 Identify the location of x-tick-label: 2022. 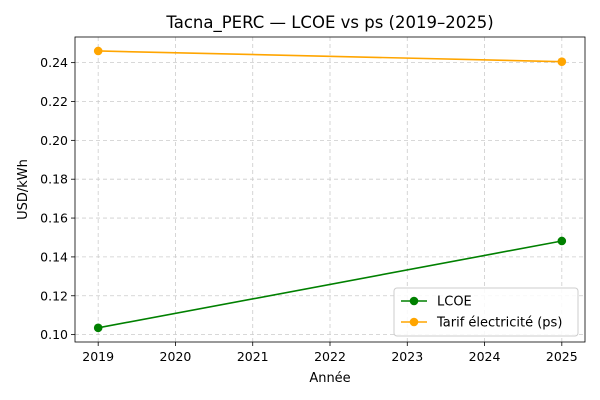
(330, 356).